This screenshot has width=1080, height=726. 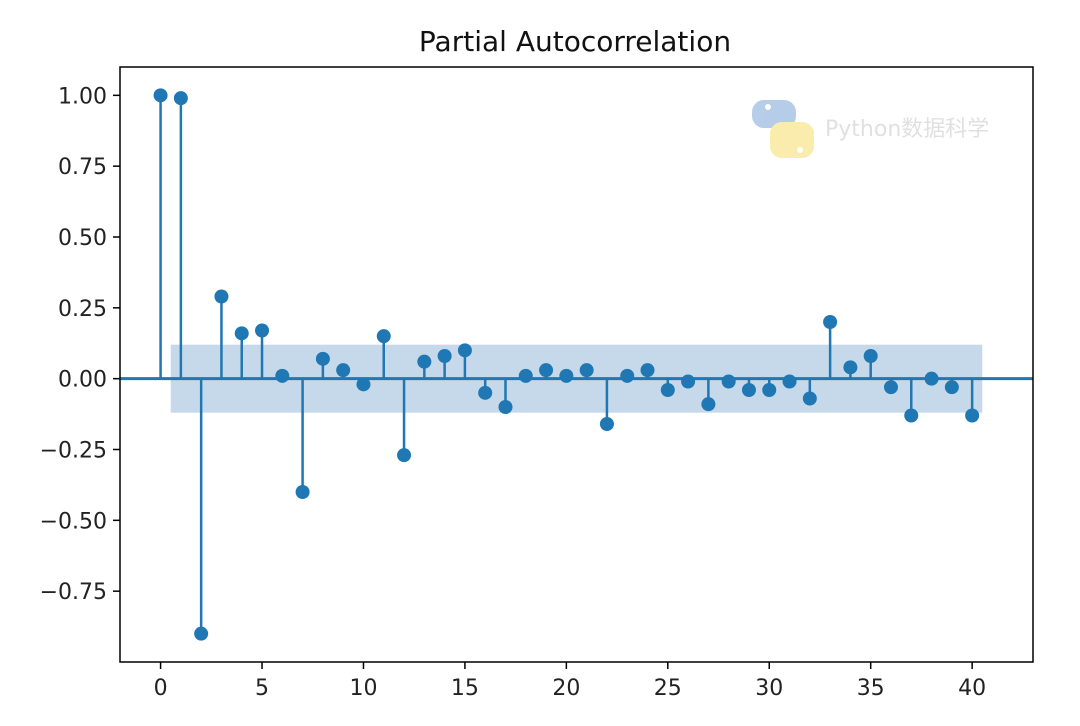 What do you see at coordinates (566, 688) in the screenshot?
I see `x-tick-label: 20` at bounding box center [566, 688].